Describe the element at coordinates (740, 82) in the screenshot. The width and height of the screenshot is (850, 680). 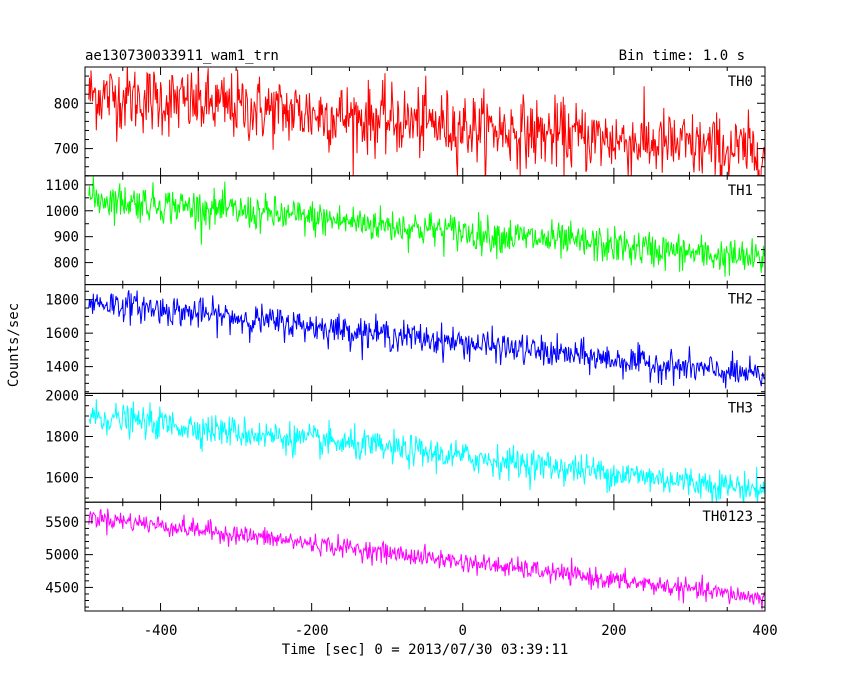
I see `panel-label-th0: TH0` at that location.